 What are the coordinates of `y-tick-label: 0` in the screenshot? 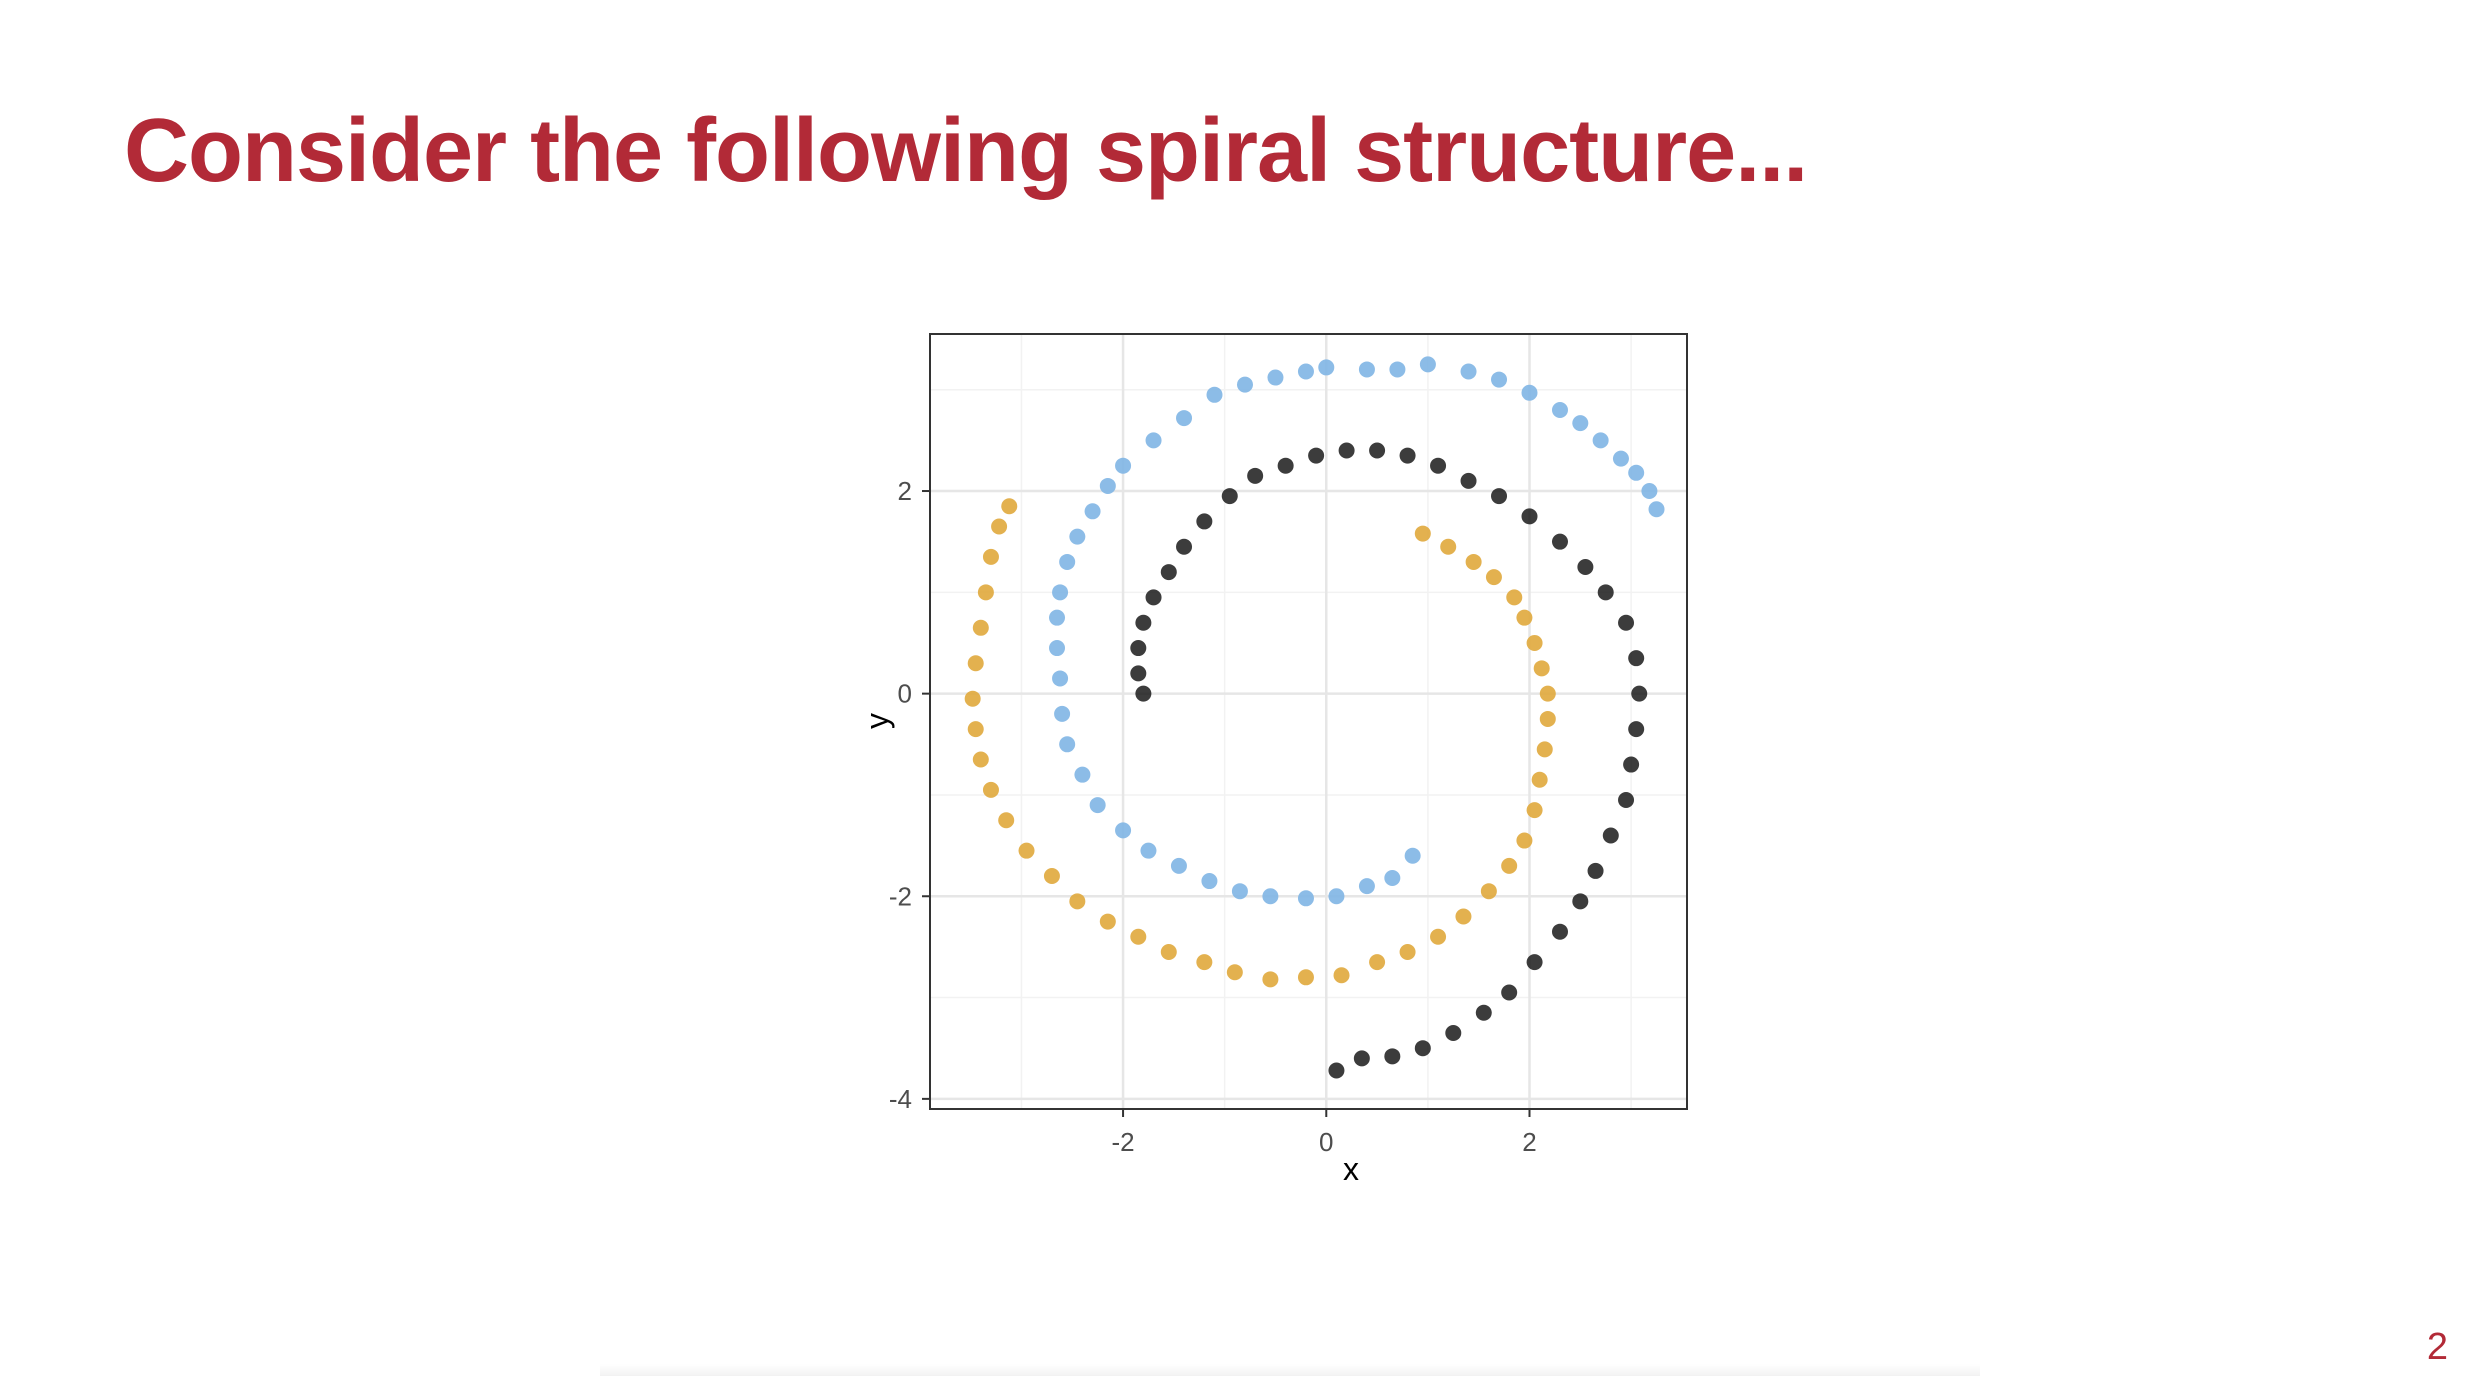 It's located at (905, 694).